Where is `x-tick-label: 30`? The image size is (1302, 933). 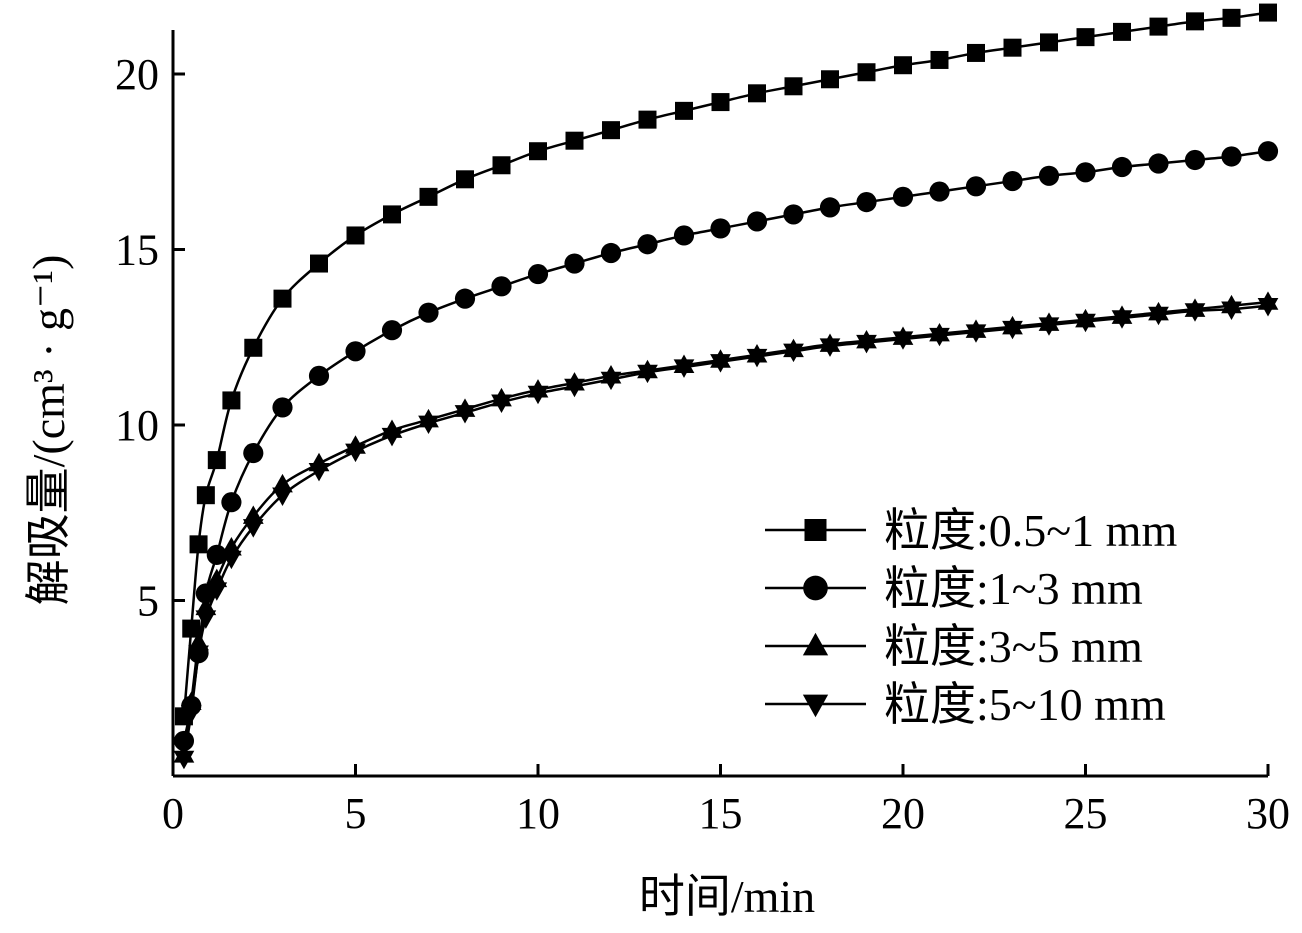 x-tick-label: 30 is located at coordinates (1268, 813).